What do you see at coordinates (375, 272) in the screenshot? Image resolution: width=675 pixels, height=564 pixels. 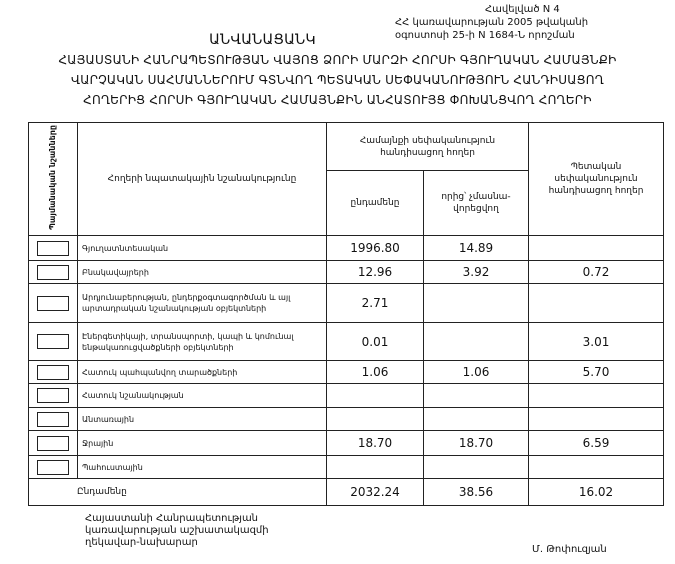 I see `cell-total: 12.96` at bounding box center [375, 272].